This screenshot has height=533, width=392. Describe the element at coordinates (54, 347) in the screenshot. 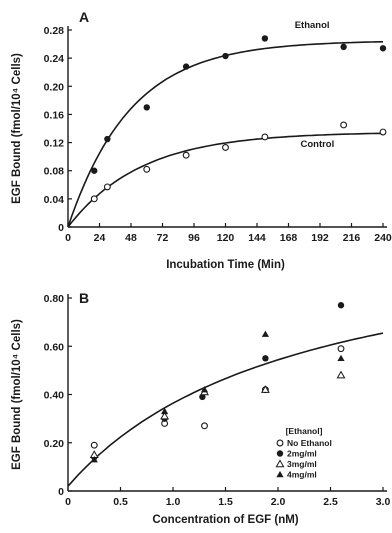

I see `y-tick-label: 0.60` at that location.